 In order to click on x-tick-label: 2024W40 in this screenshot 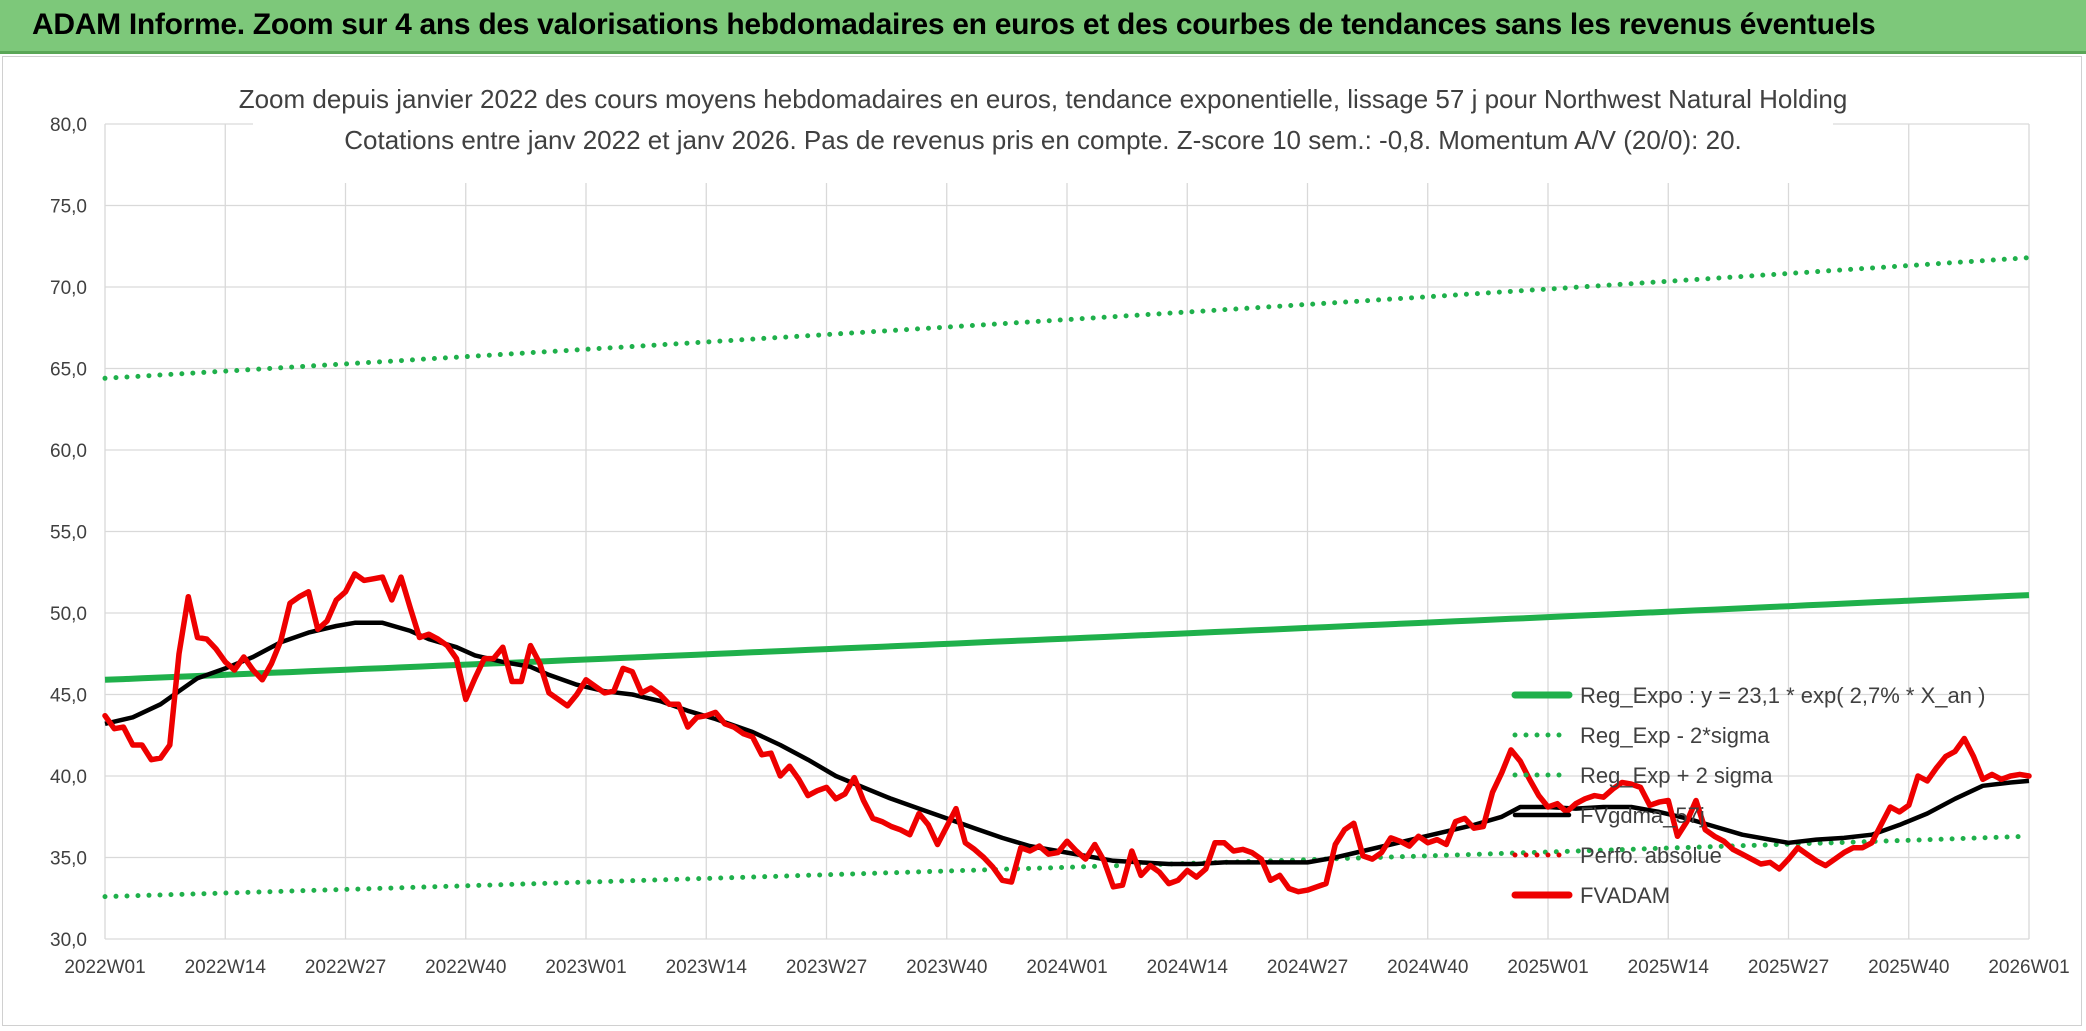, I will do `click(1427, 967)`.